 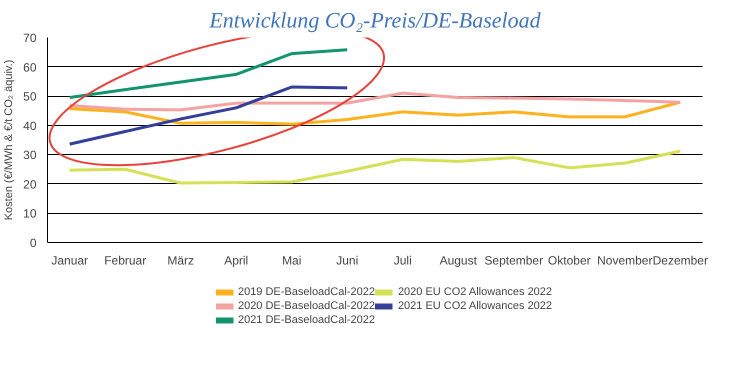 I want to click on y-tick-label: 40, so click(x=30, y=125).